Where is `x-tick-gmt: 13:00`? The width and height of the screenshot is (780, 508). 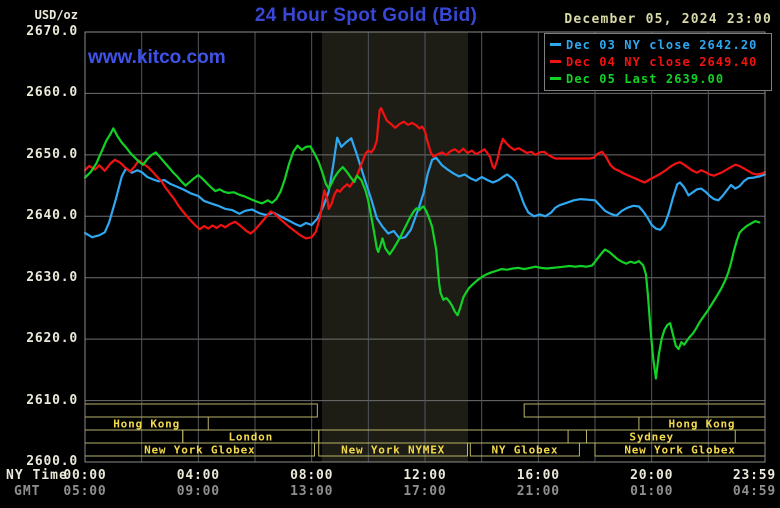 x-tick-gmt: 13:00 is located at coordinates (312, 491).